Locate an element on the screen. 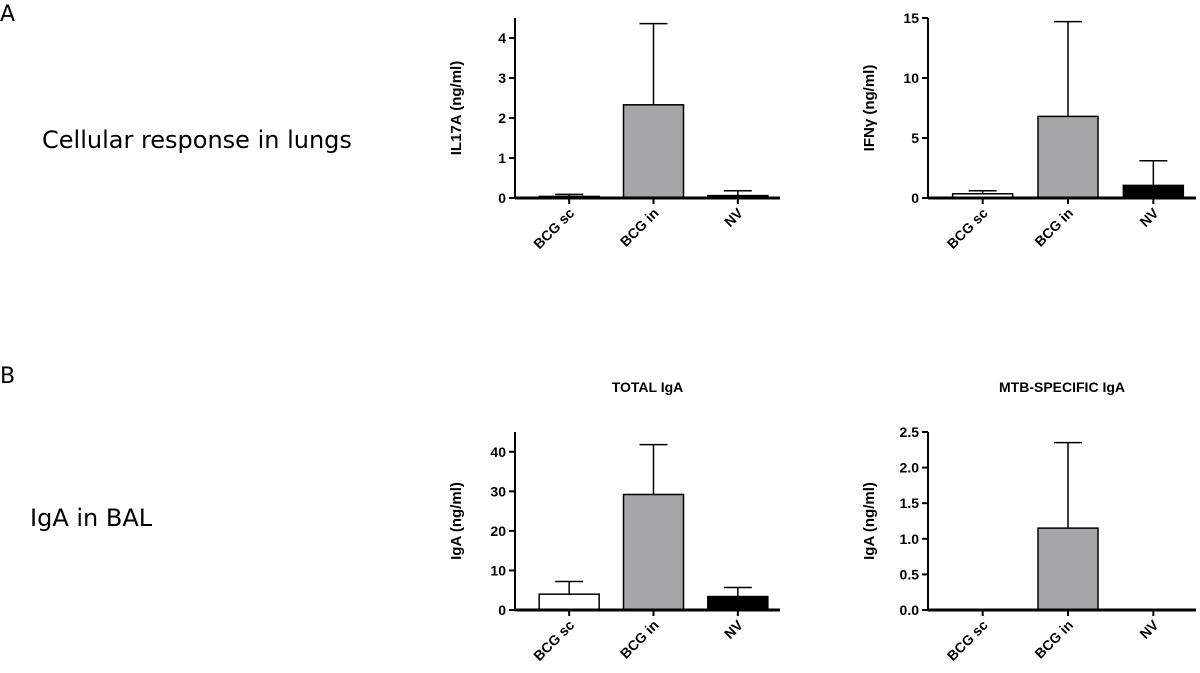  chart-3-ytick-label-2: 10 is located at coordinates (498, 570).